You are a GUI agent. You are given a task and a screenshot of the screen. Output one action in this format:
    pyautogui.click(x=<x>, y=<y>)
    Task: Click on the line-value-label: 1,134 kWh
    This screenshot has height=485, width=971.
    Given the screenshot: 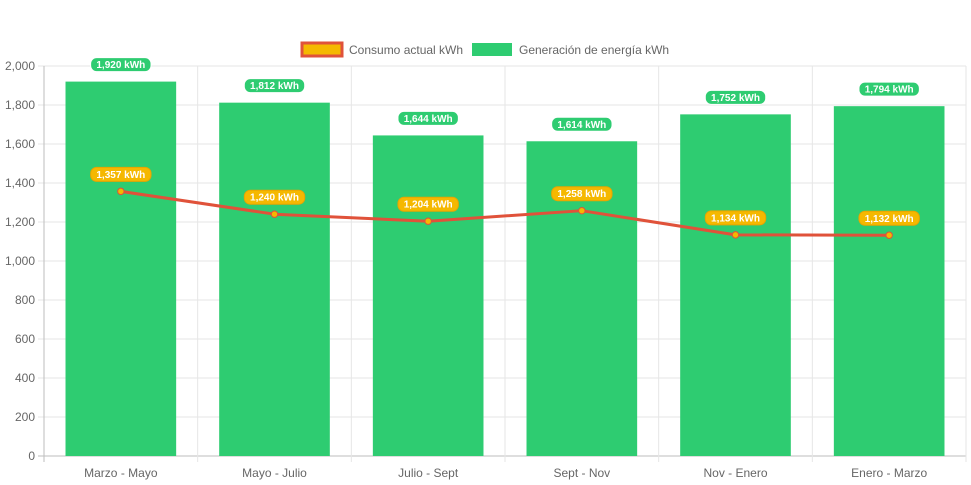 What is the action you would take?
    pyautogui.click(x=735, y=218)
    